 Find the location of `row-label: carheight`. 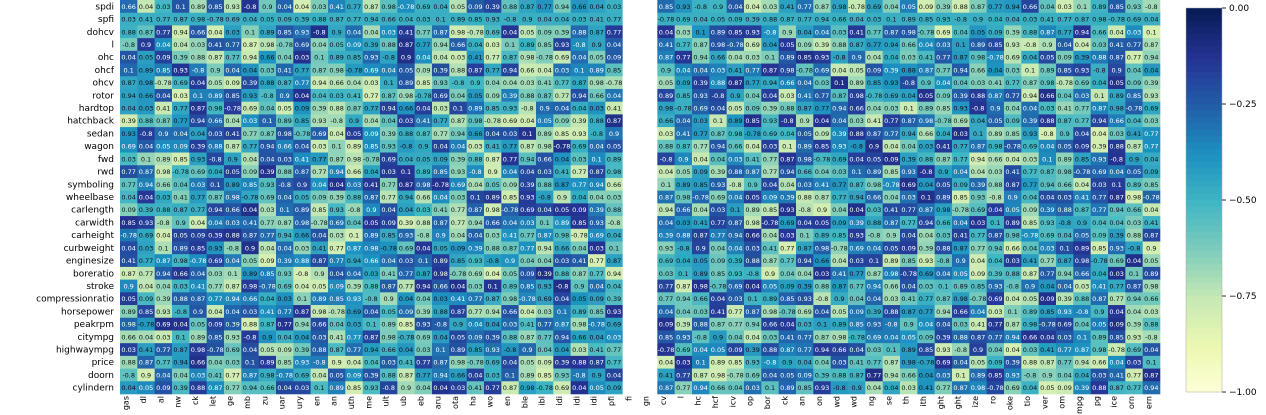

row-label: carheight is located at coordinates (92, 236).